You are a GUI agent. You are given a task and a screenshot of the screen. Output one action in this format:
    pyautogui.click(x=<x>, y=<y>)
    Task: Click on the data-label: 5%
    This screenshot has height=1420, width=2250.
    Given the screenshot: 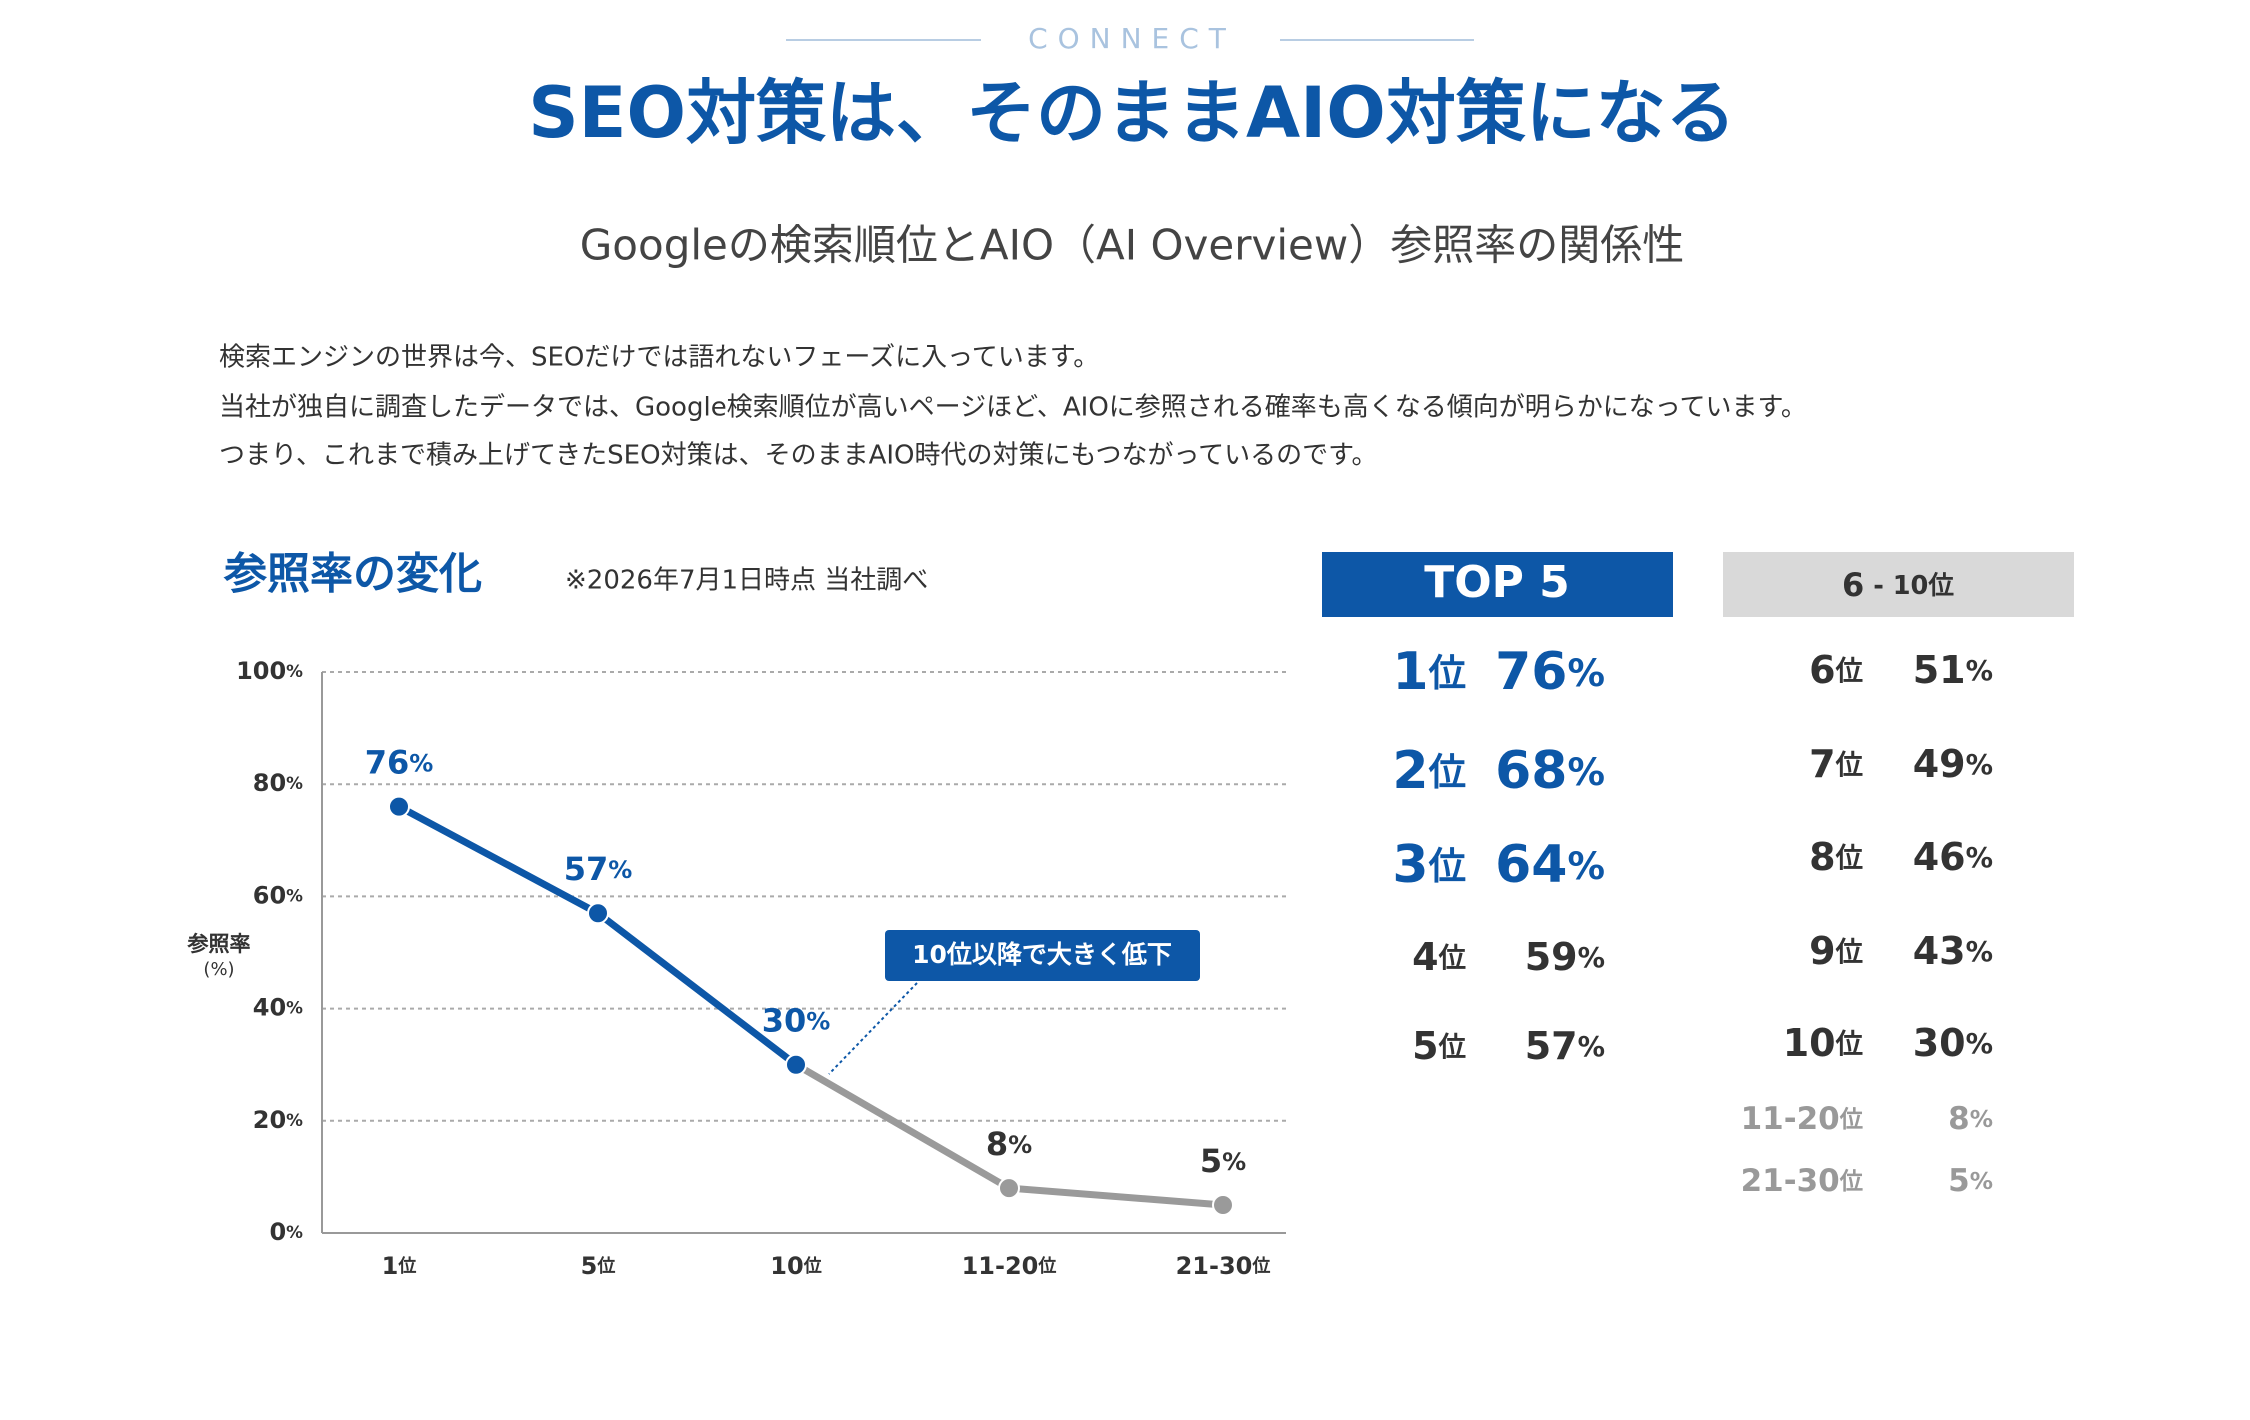 What is the action you would take?
    pyautogui.click(x=1223, y=1161)
    